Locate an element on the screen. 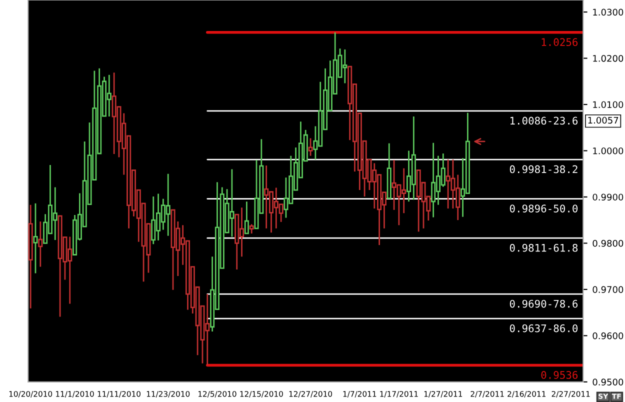 The height and width of the screenshot is (402, 625). ref-line-label: 0.9811-61.8 is located at coordinates (544, 248).